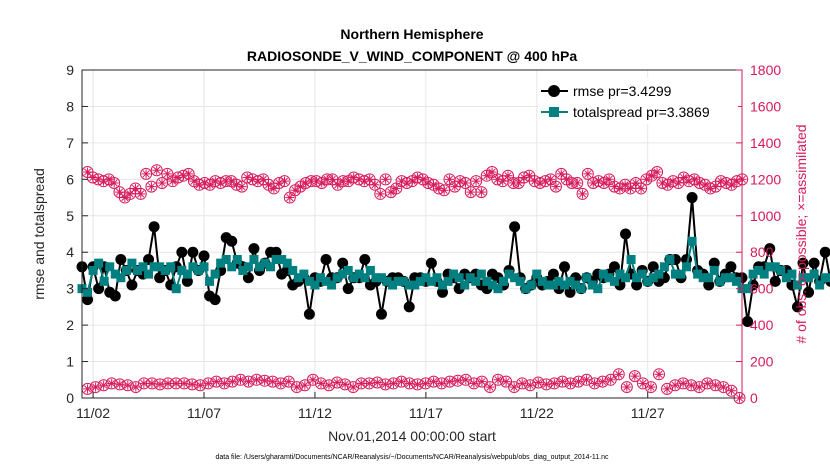  I want to click on y-axis-left-label: rmse and totalspread, so click(39, 234).